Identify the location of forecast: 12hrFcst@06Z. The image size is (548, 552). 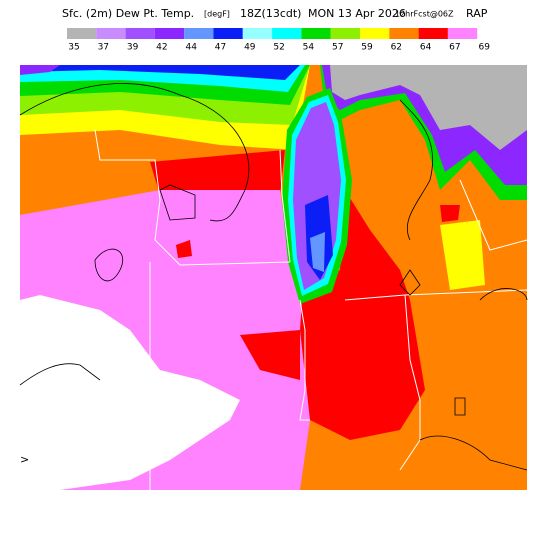
(424, 14).